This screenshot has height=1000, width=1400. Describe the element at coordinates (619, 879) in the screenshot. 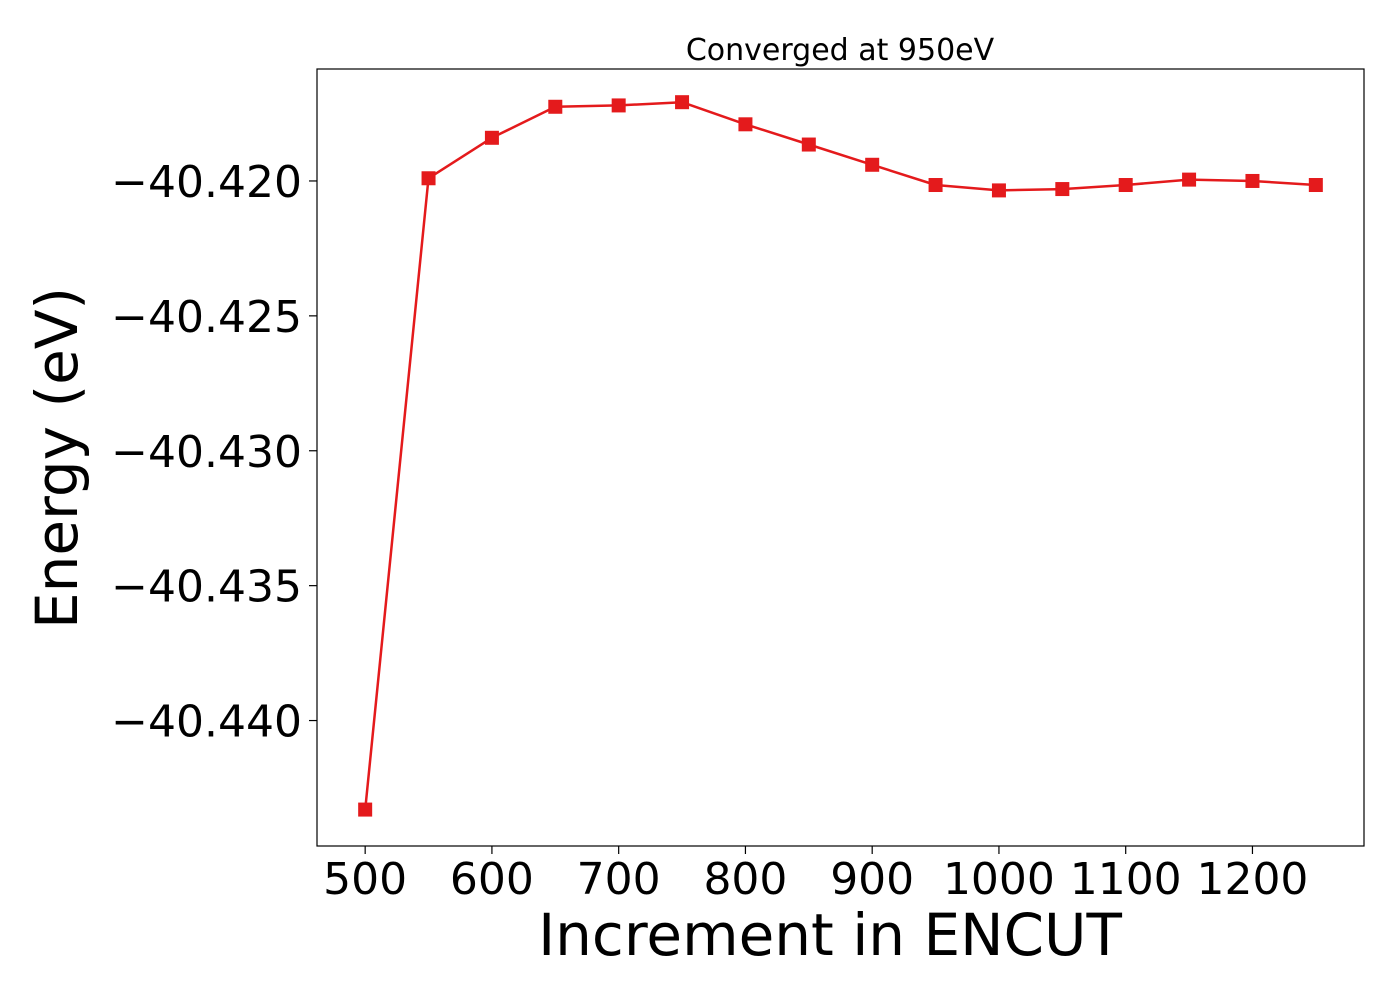

I see `x-tick-label: 700` at that location.